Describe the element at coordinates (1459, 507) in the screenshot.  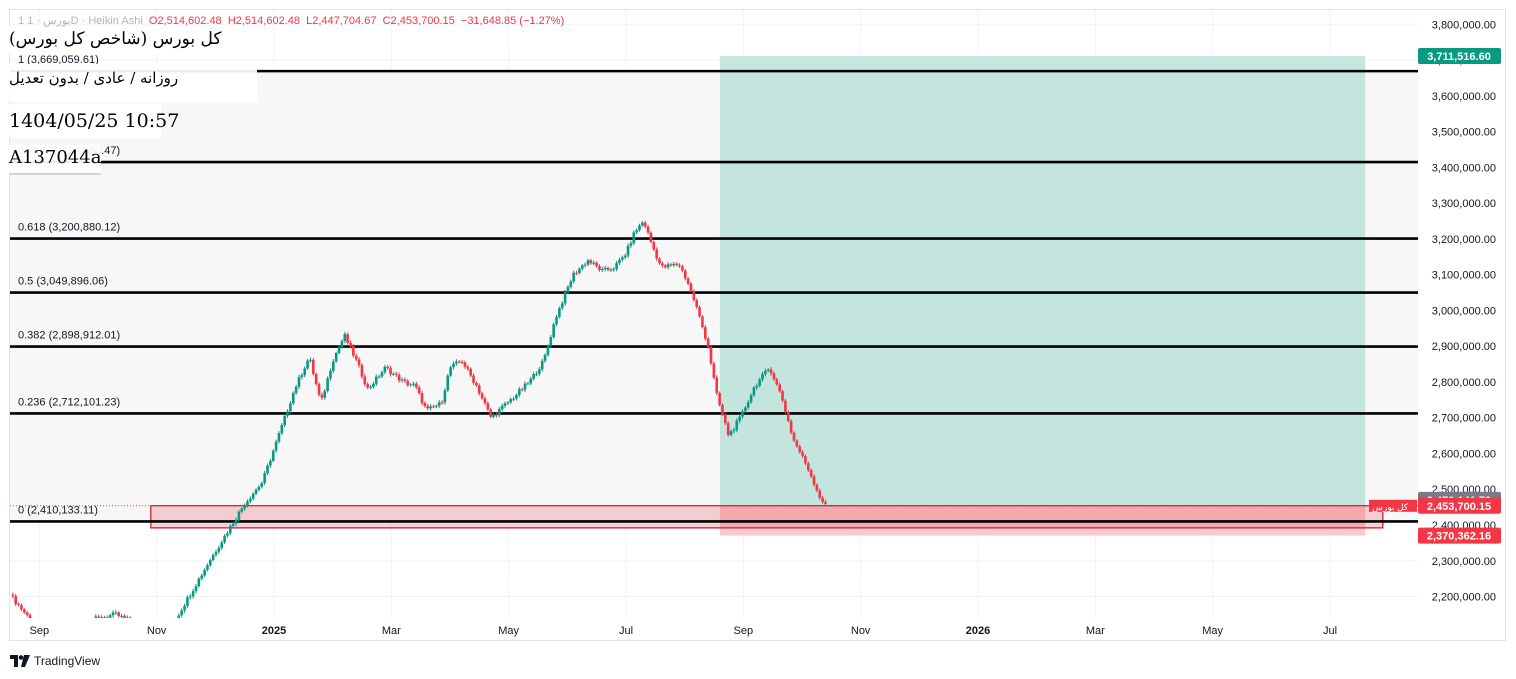
I see `last-price-badge: 2,453,700.15` at that location.